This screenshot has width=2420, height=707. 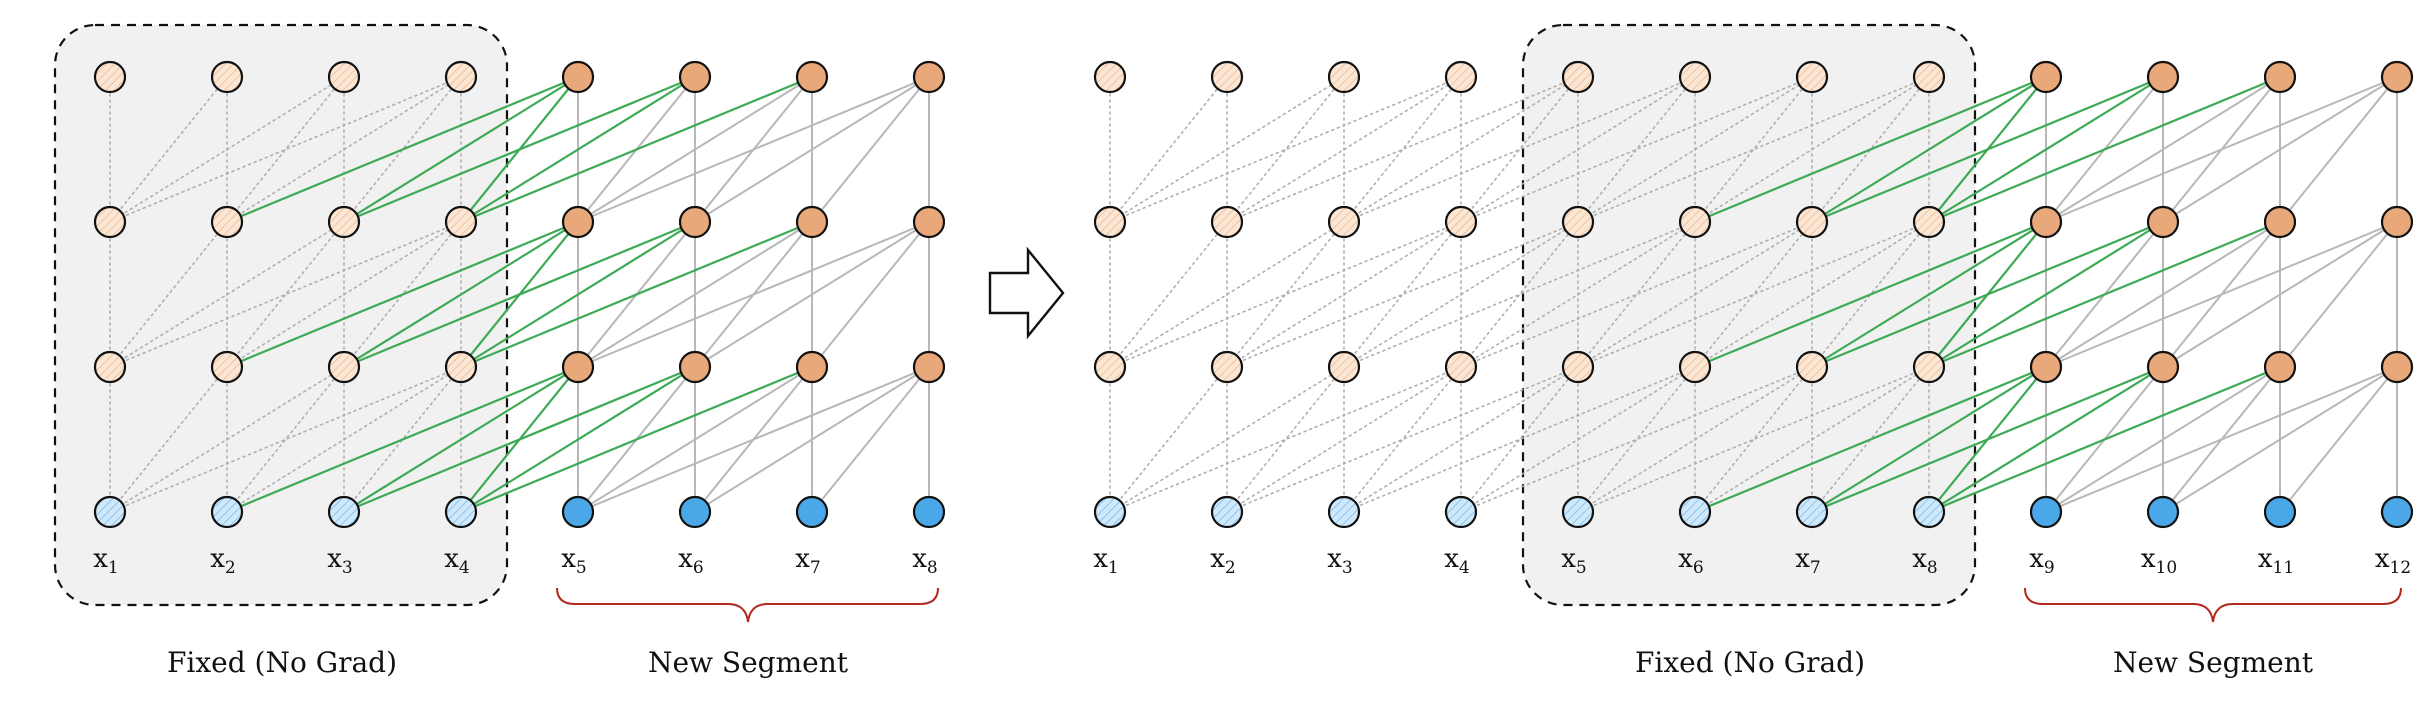 I want to click on left-token-labels: x1 x2 x3 x4 x5 x6 x7 x8, so click(x=515, y=561).